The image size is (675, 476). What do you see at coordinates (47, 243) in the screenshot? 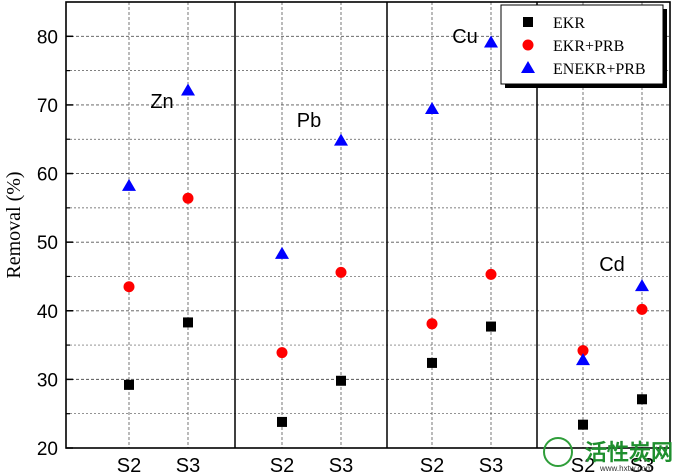
I see `y-tick-label: 50` at bounding box center [47, 243].